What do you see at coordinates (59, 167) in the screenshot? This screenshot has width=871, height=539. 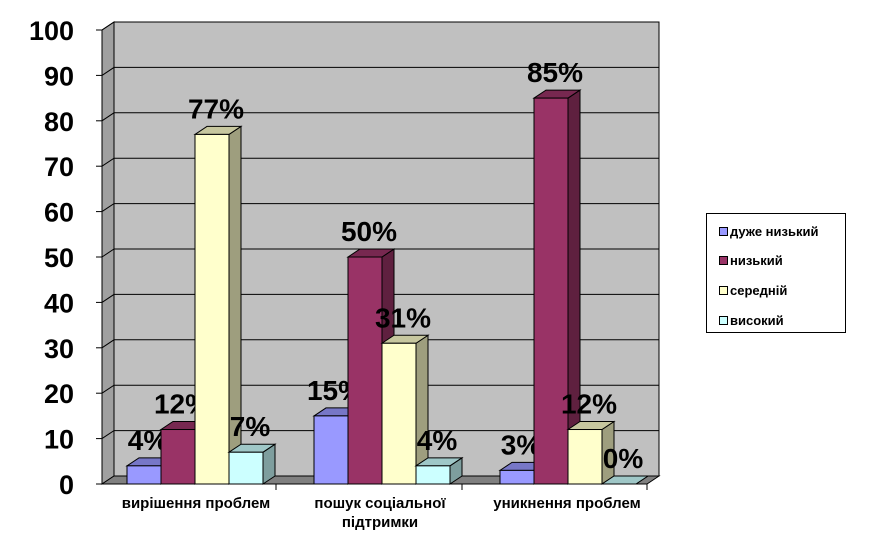 I see `y-tick-label: 70` at bounding box center [59, 167].